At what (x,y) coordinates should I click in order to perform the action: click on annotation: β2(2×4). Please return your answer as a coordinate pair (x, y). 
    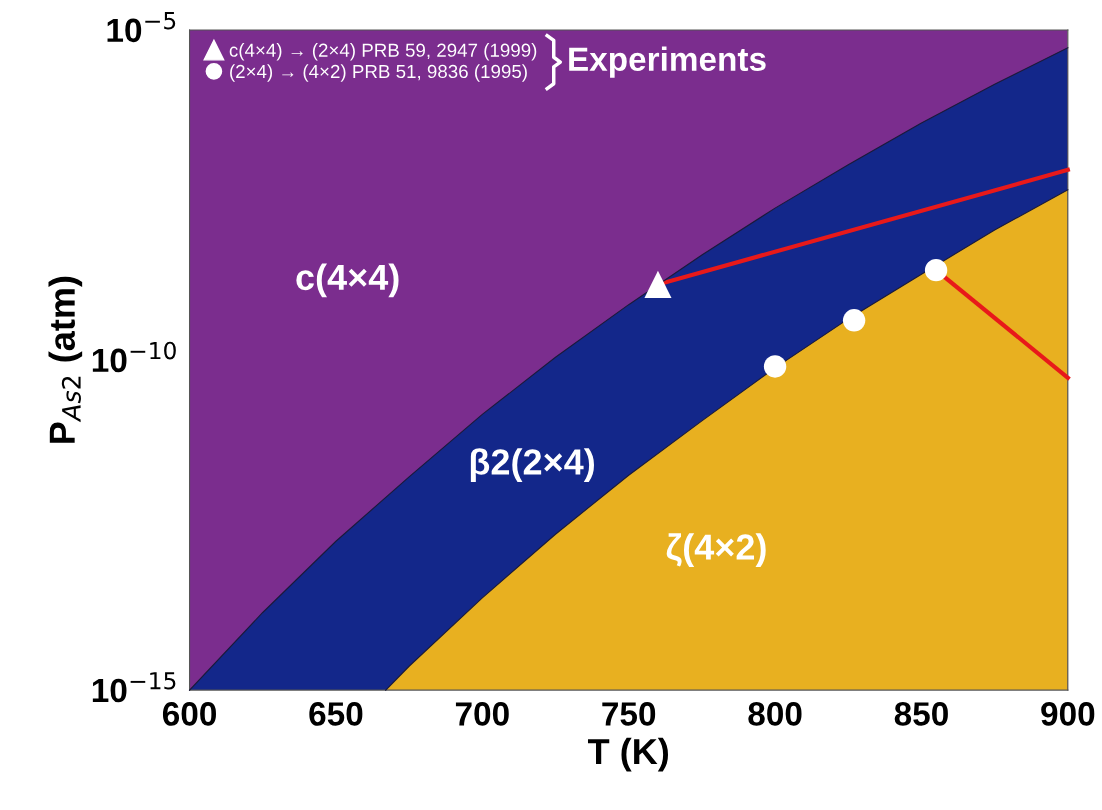
    Looking at the image, I should click on (532, 465).